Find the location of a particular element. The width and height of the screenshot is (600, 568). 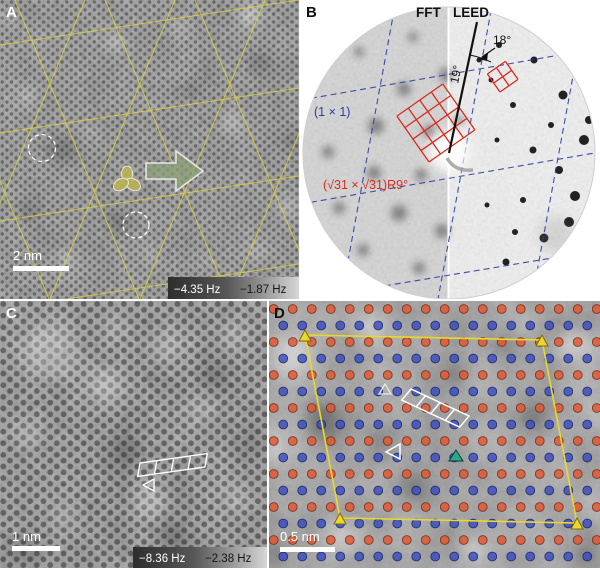

colorbar-max-label: −2.38 Hz is located at coordinates (228, 559).